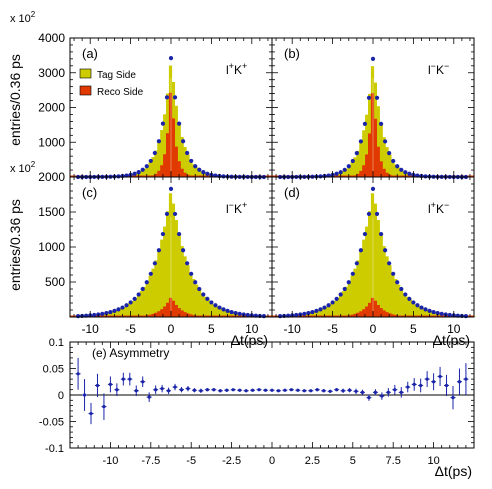 The height and width of the screenshot is (489, 492). I want to click on channel-label: l−K−, so click(438, 69).